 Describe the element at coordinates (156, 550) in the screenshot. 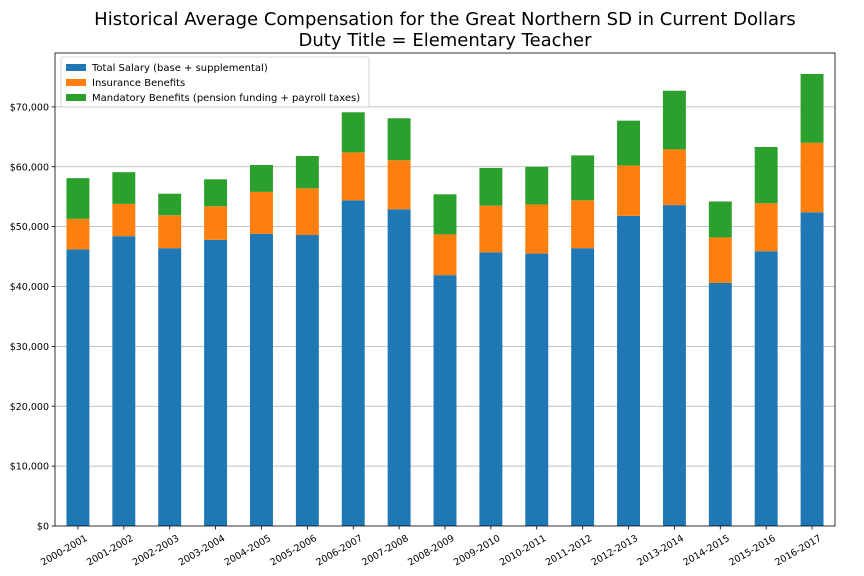

I see `x-tick-label: 2002-2003` at that location.